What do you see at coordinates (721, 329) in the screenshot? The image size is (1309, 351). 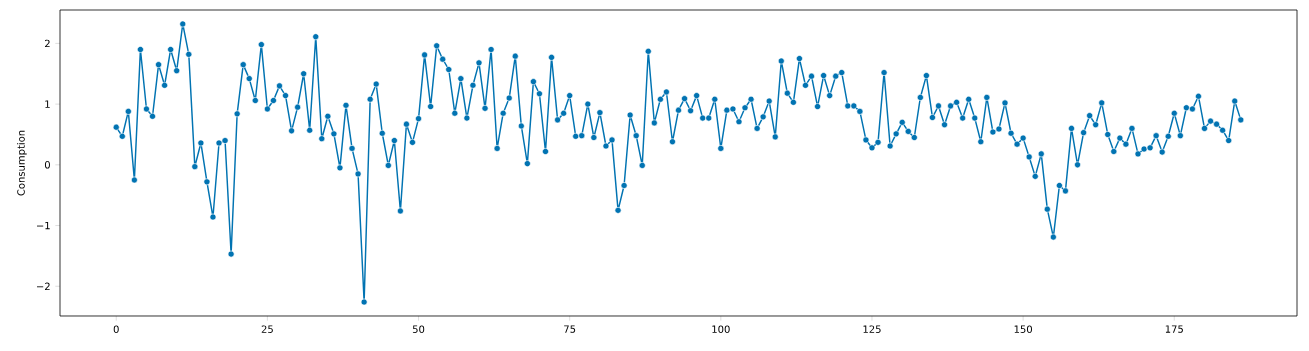 I see `x-tick-label: 100` at bounding box center [721, 329].